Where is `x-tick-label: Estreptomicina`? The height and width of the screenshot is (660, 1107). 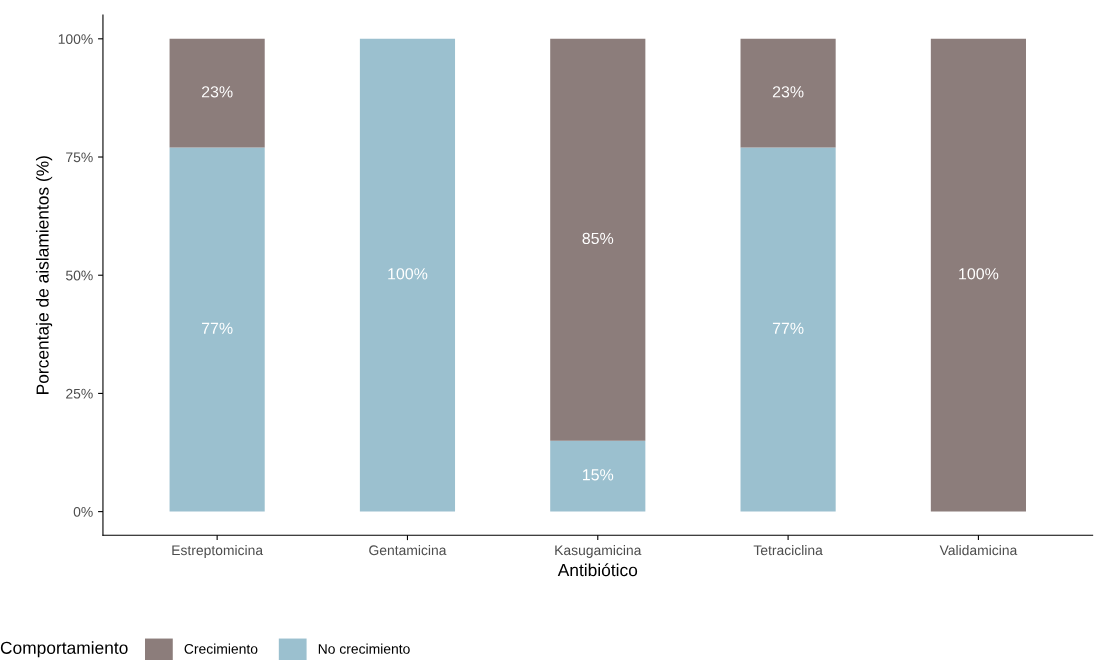 x-tick-label: Estreptomicina is located at coordinates (218, 551).